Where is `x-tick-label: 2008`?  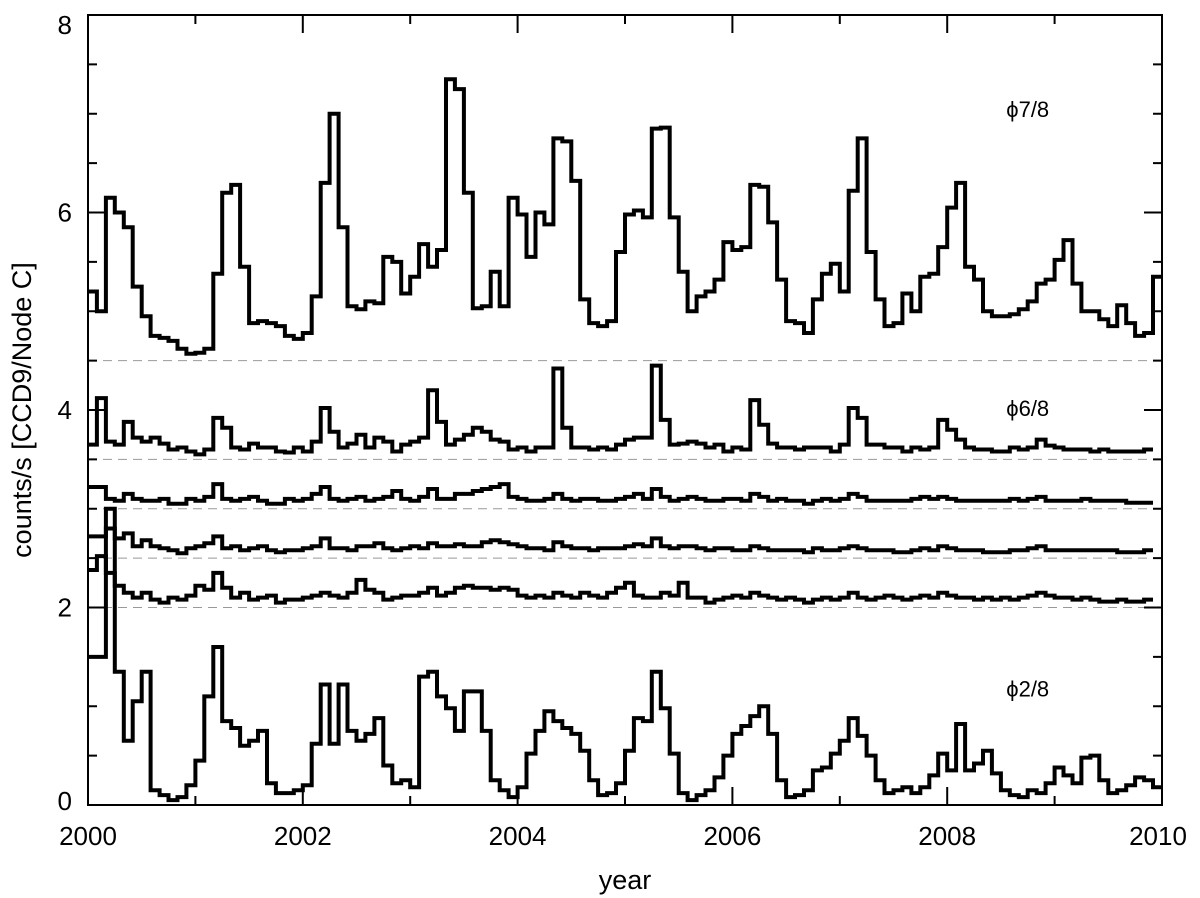
x-tick-label: 2008 is located at coordinates (947, 836).